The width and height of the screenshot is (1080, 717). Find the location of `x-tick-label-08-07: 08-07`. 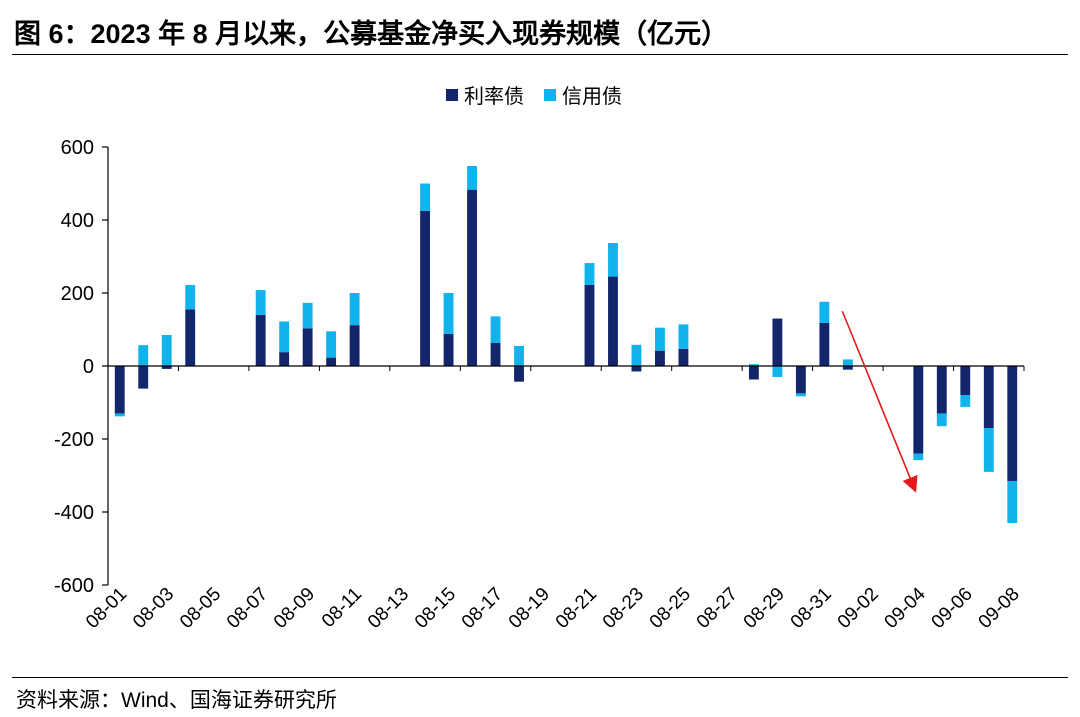

x-tick-label-08-07: 08-07 is located at coordinates (247, 608).